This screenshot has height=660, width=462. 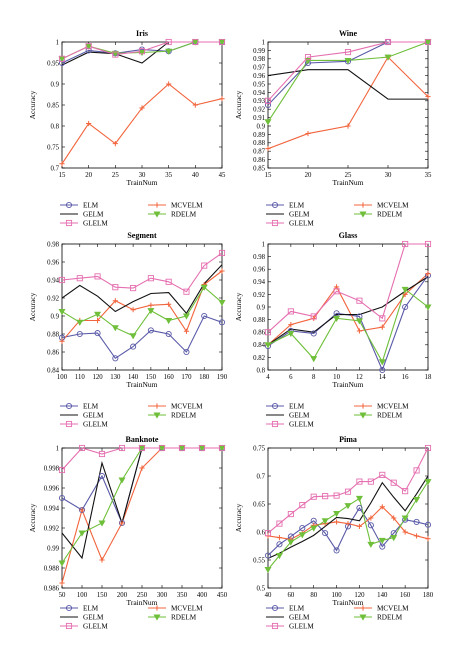 What do you see at coordinates (291, 377) in the screenshot?
I see `x-tick-label: 6` at bounding box center [291, 377].